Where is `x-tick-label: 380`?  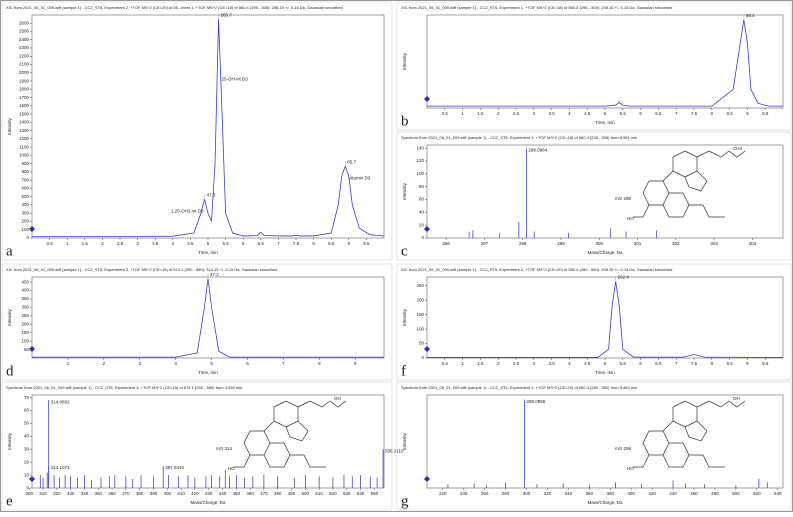
x-tick-label: 380 is located at coordinates (610, 493).